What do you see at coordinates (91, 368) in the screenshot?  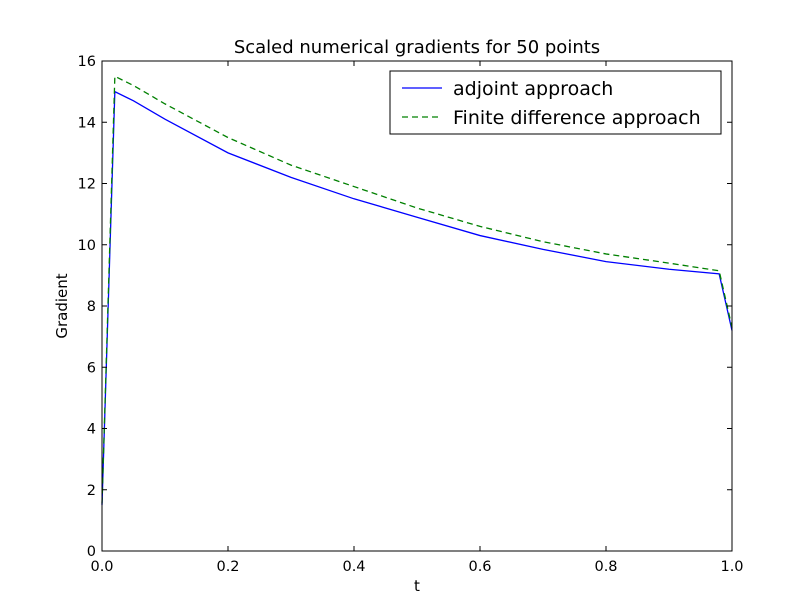 I see `y-tick-label: 6` at bounding box center [91, 368].